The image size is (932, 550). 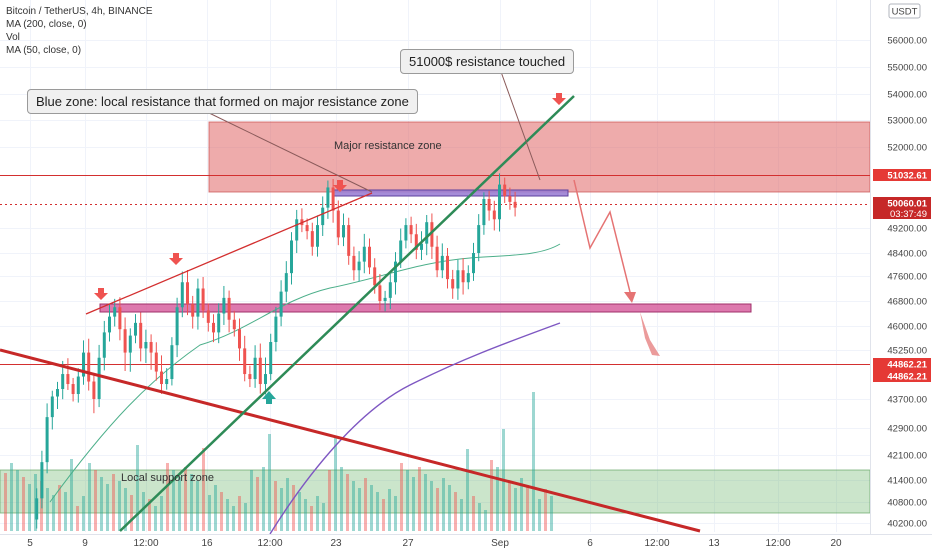 I want to click on symbol-title: Bitcoin / TetherUS, 4h, BINANCE, so click(x=79, y=11).